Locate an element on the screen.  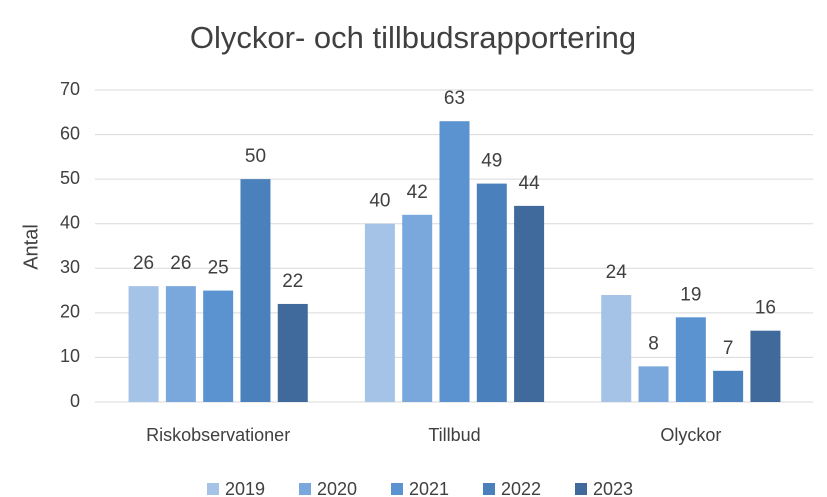
y-tick-label: 0 is located at coordinates (75, 401).